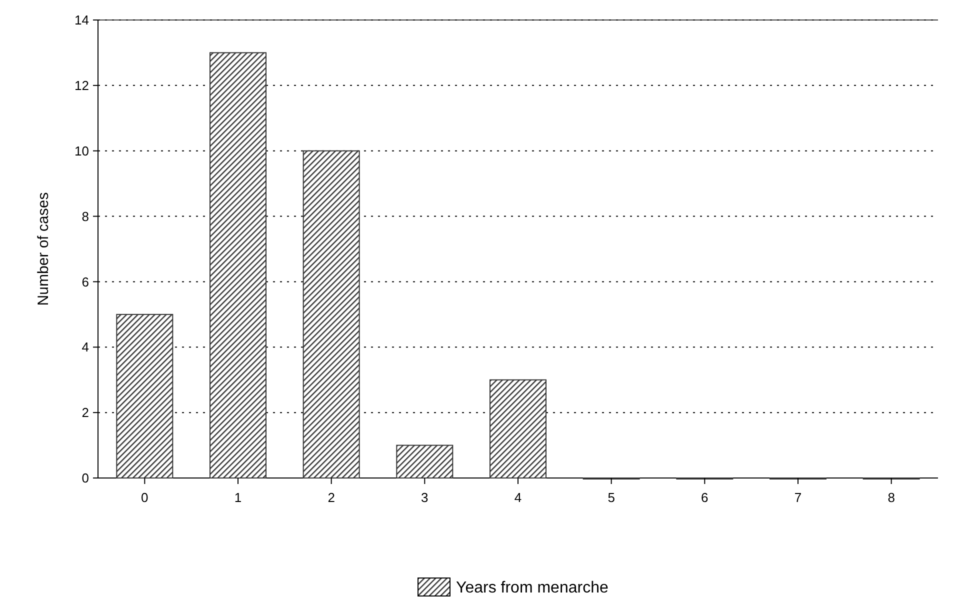  Describe the element at coordinates (611, 497) in the screenshot. I see `x-tick-label: 5` at that location.